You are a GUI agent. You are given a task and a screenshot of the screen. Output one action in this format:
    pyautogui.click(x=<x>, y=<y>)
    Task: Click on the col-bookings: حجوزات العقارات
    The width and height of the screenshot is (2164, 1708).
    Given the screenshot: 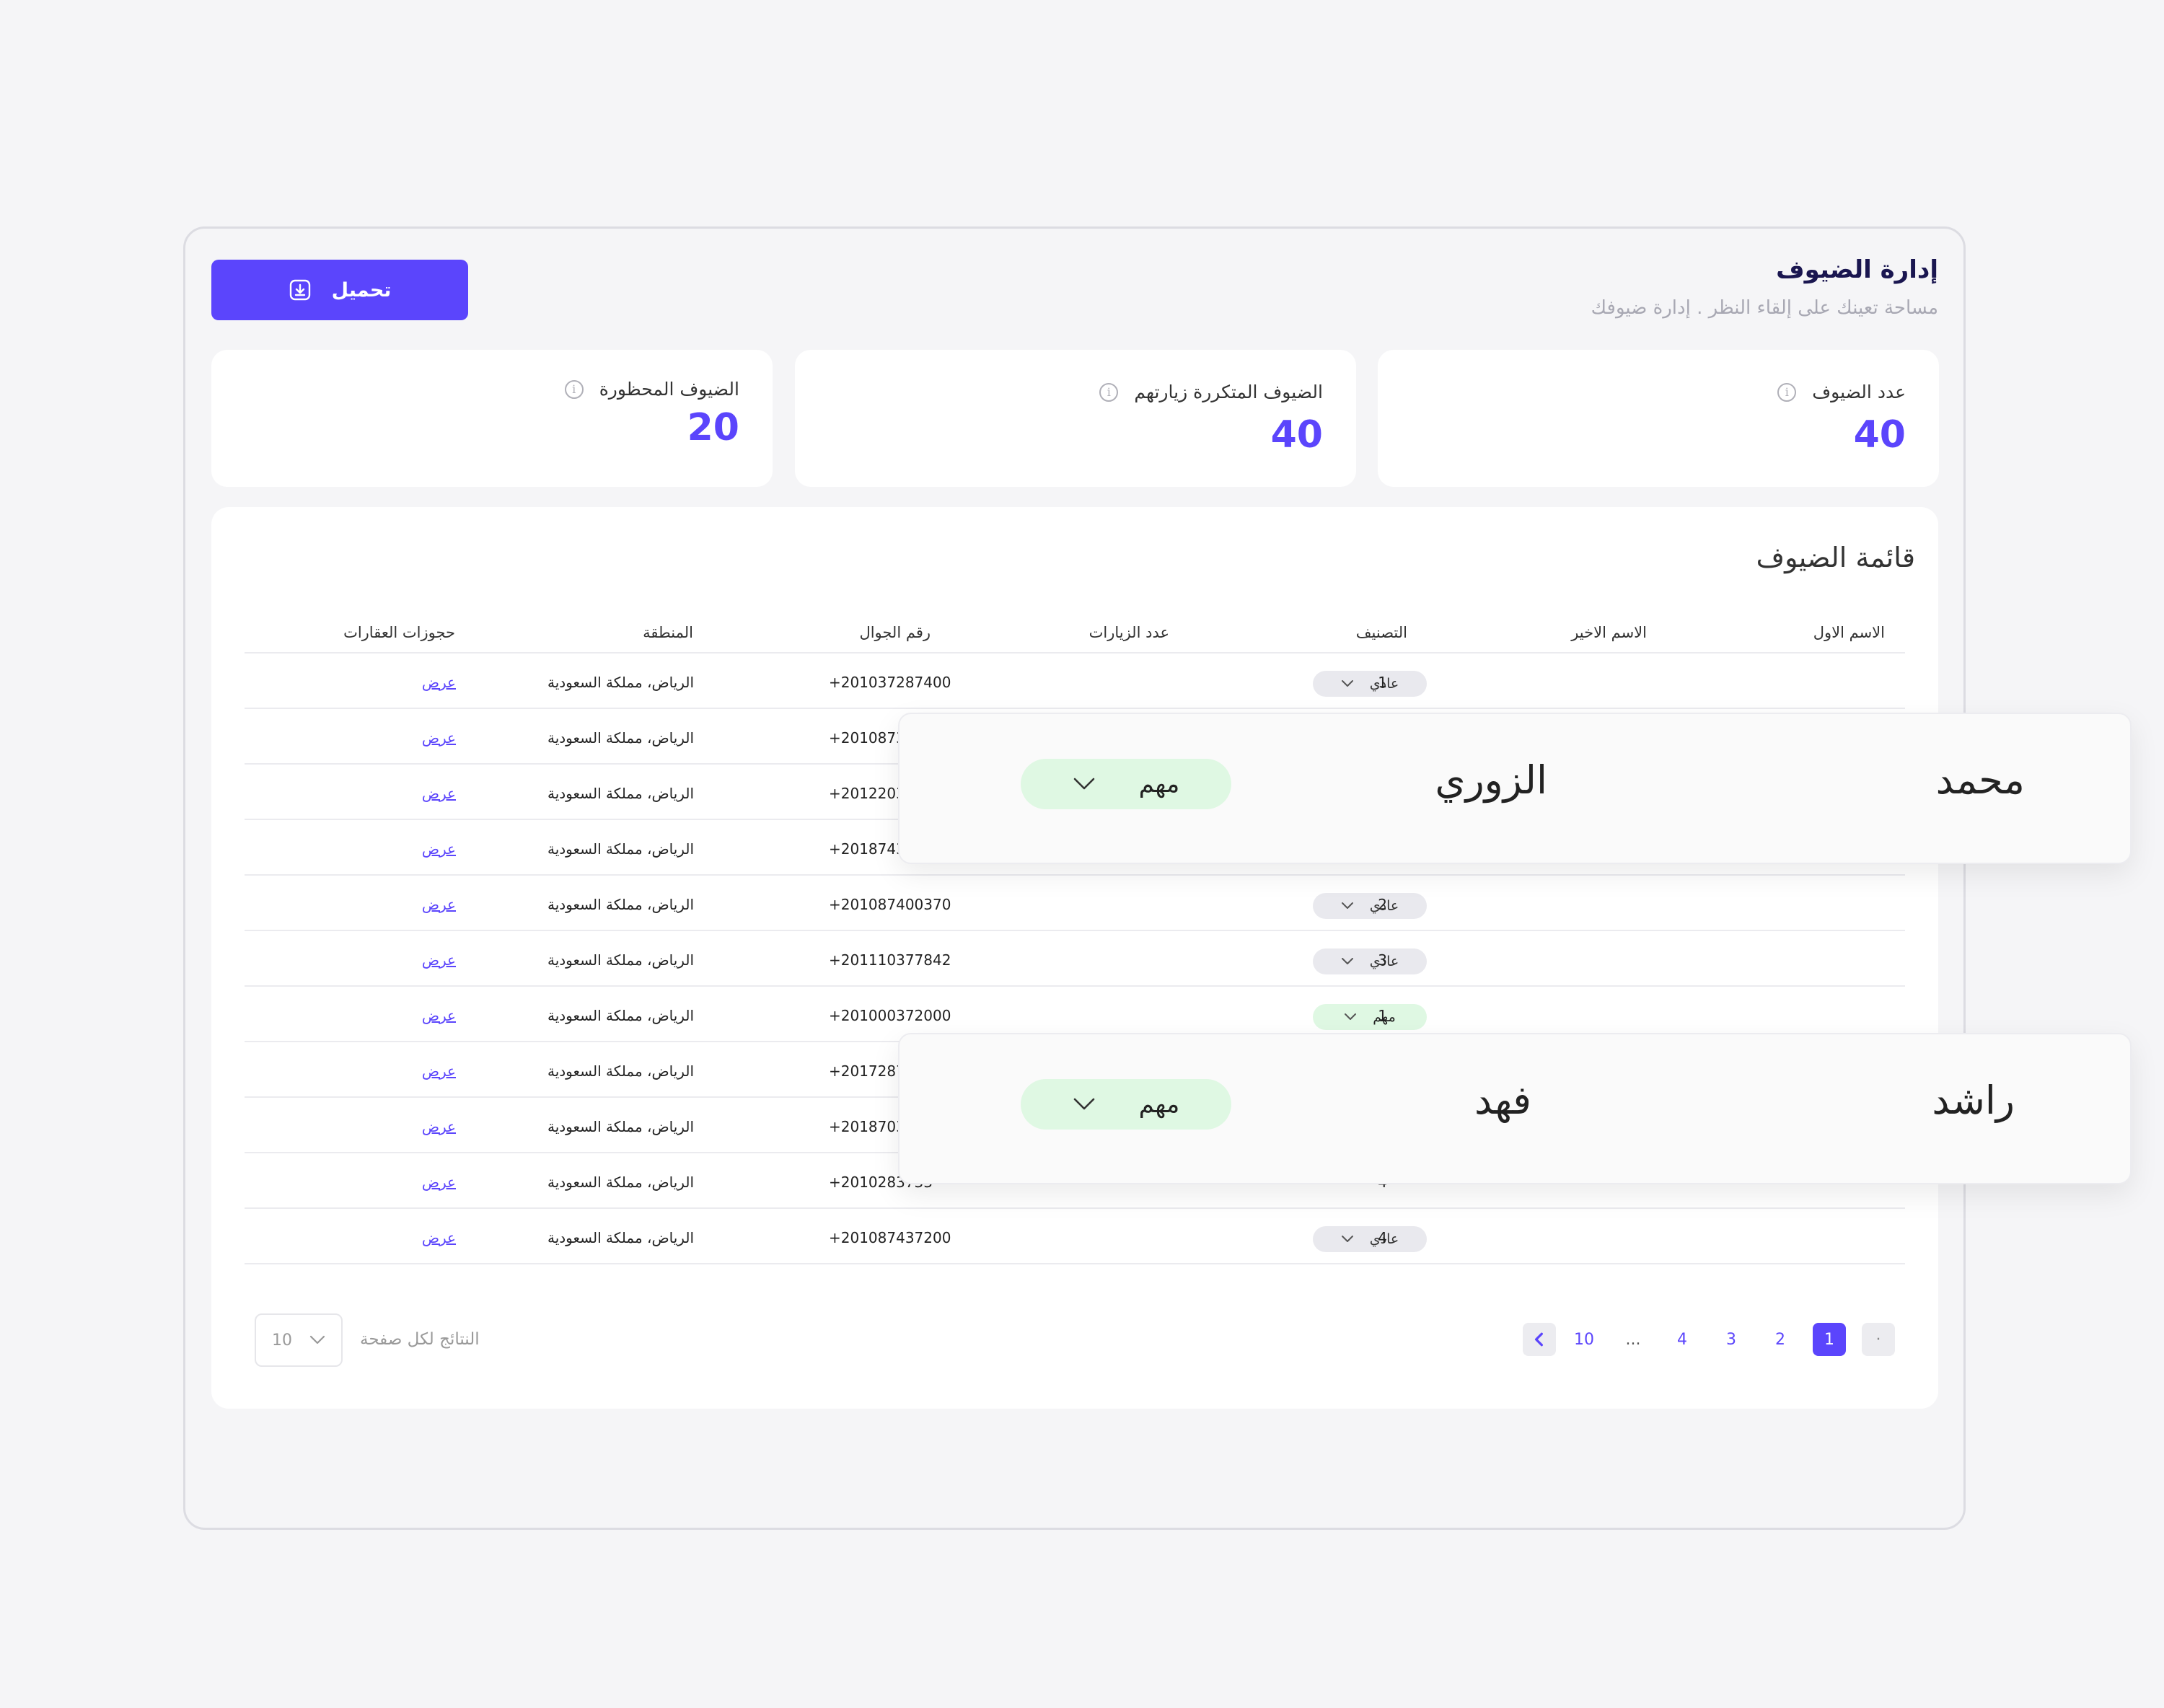 What is the action you would take?
    pyautogui.click(x=399, y=632)
    